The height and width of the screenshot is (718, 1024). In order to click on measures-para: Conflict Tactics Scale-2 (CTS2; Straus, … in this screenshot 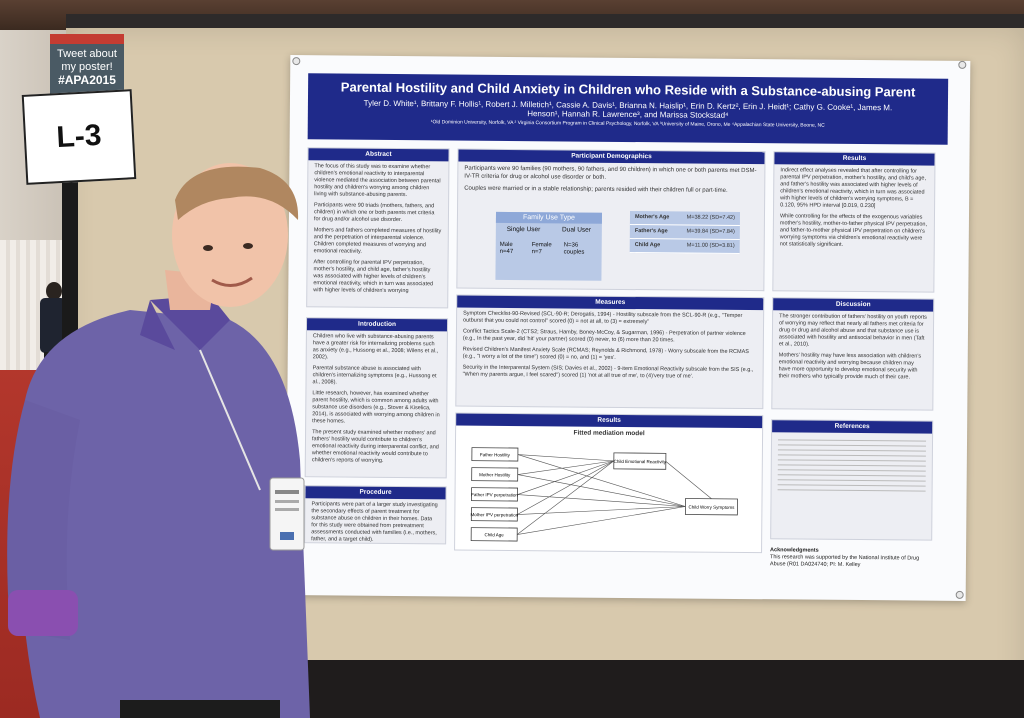, I will do `click(604, 336)`.